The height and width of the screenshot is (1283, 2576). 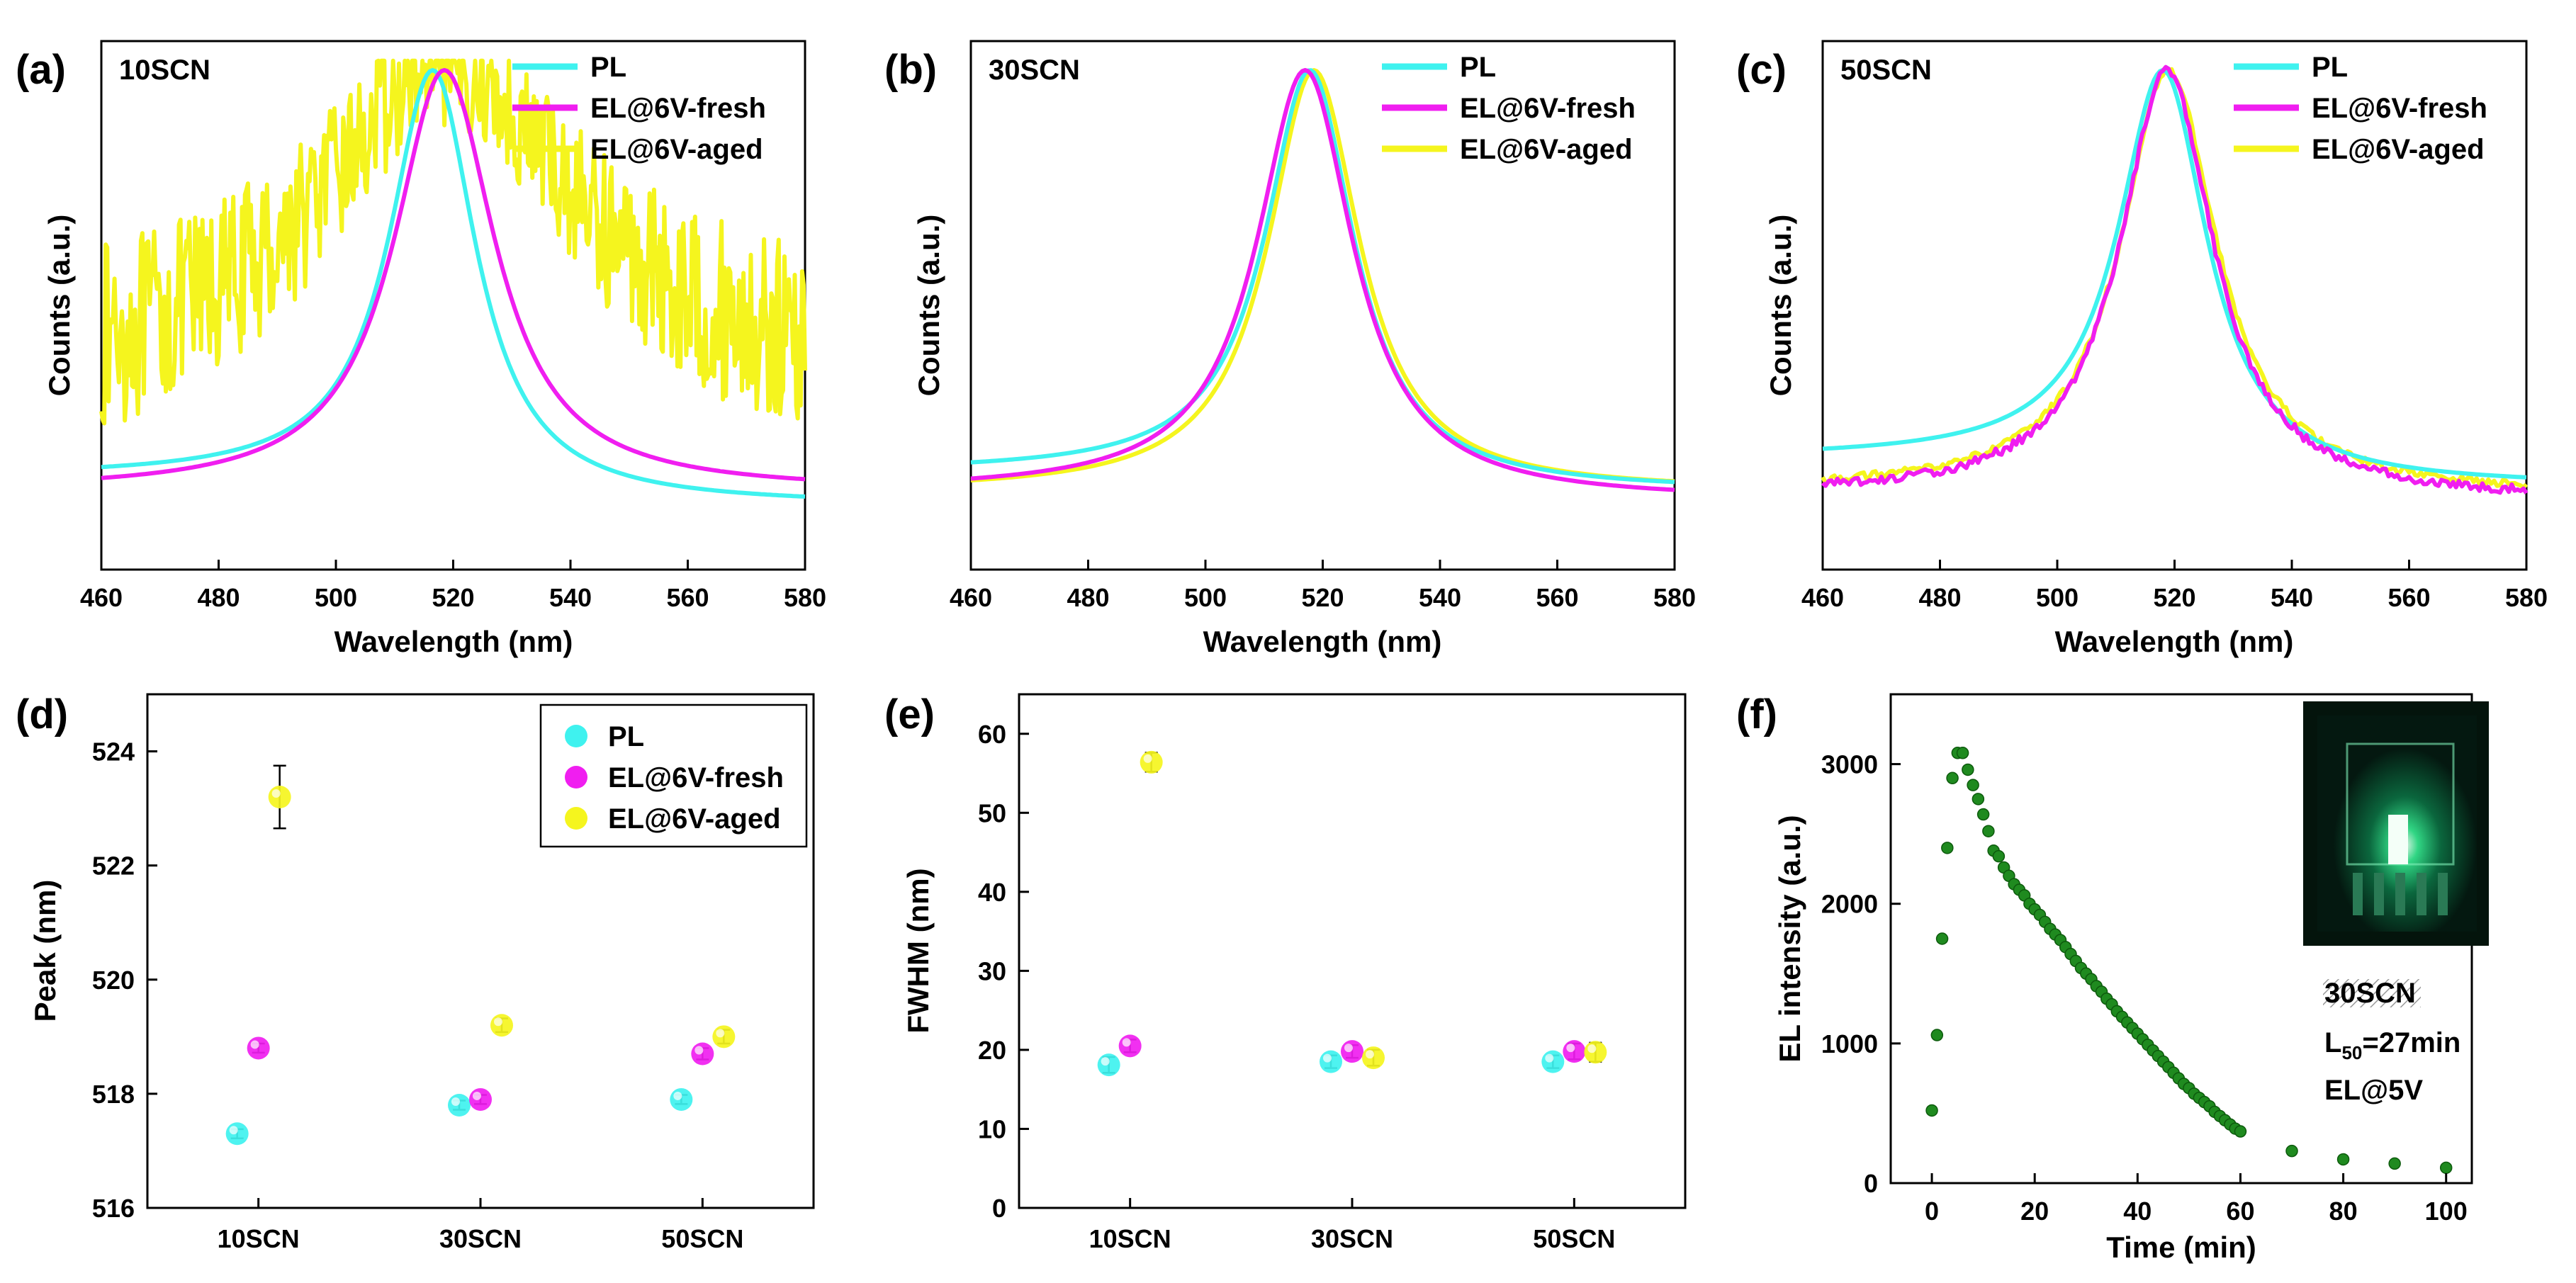 What do you see at coordinates (576, 777) in the screenshot?
I see `panel-d-legend-marker-el-6v-fresh` at bounding box center [576, 777].